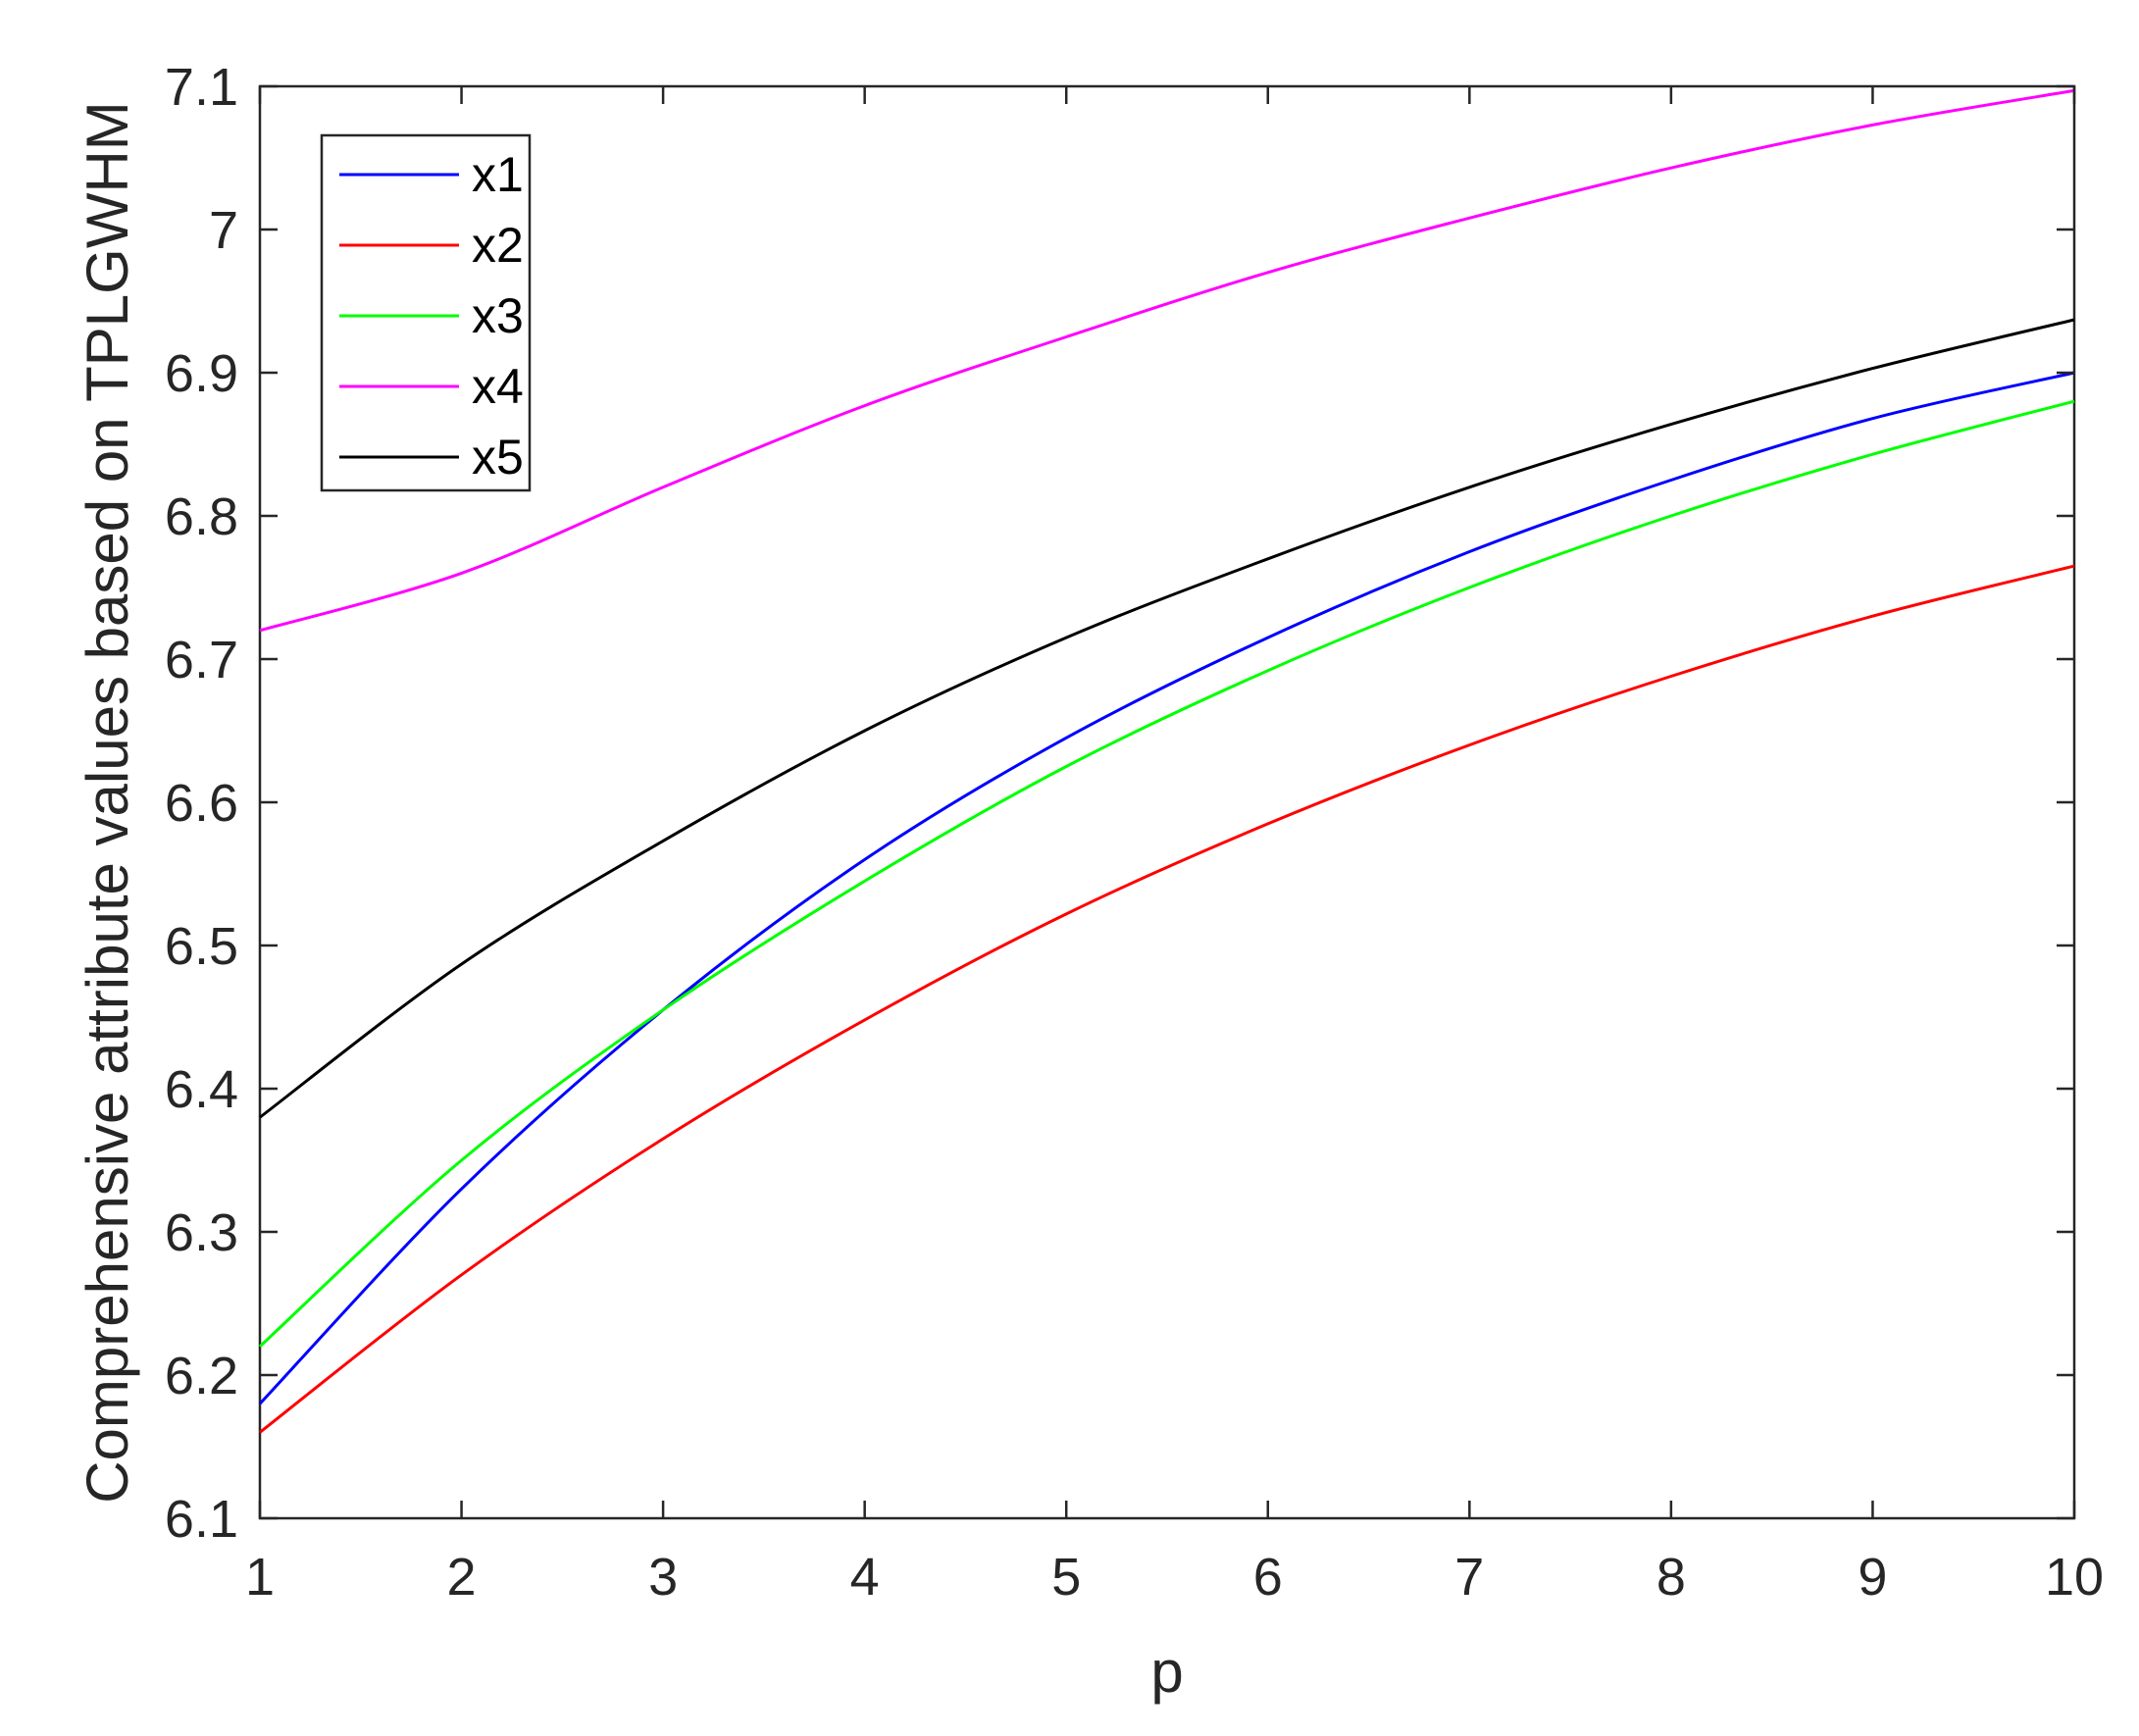 The image size is (2139, 1736). I want to click on y-tick-label: 6.7, so click(201, 660).